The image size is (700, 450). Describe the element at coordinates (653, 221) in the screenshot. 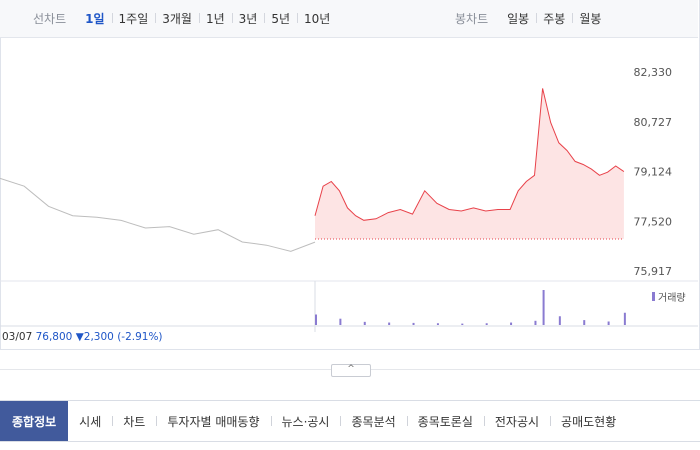

I see `y-tick-label: 77,520` at that location.